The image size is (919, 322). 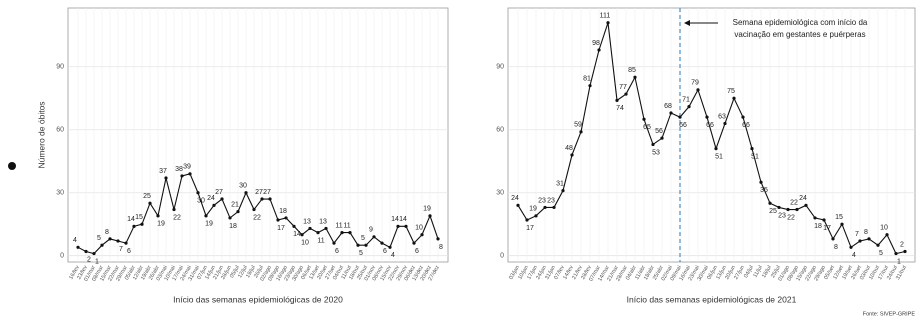 I want to click on line, so click(x=258, y=214).